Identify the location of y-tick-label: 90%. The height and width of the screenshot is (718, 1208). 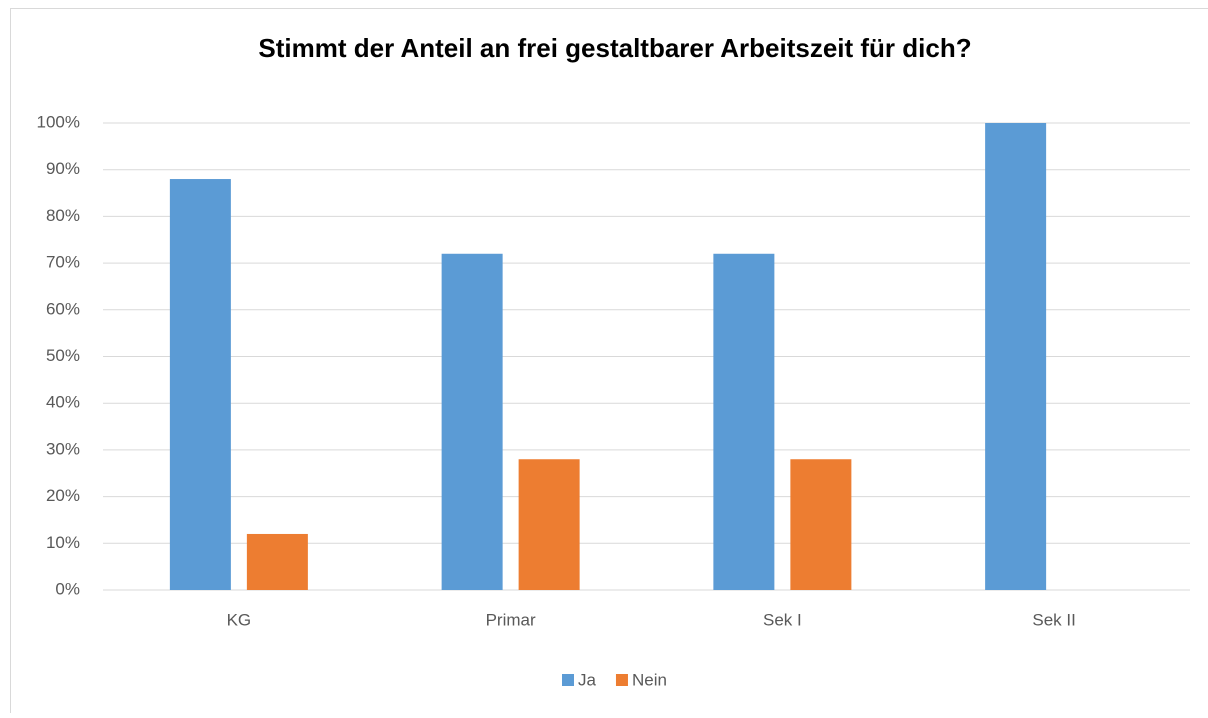
(63, 168).